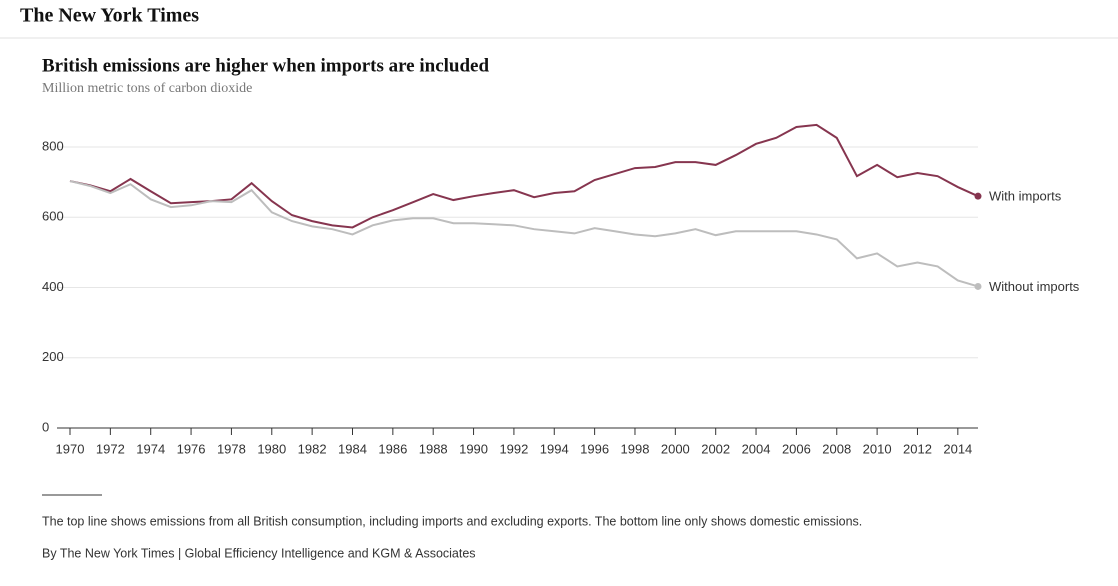  What do you see at coordinates (53, 145) in the screenshot?
I see `y-tick-label: 800` at bounding box center [53, 145].